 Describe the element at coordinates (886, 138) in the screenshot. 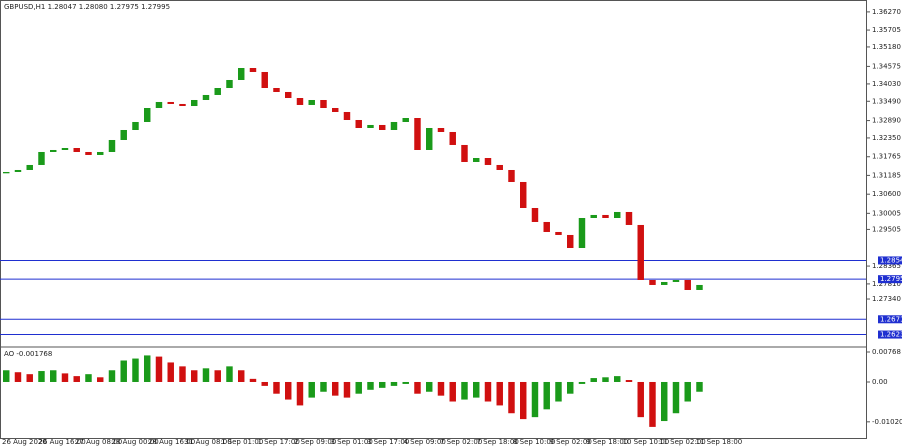

I see `y-tick-label: 1.32350` at that location.